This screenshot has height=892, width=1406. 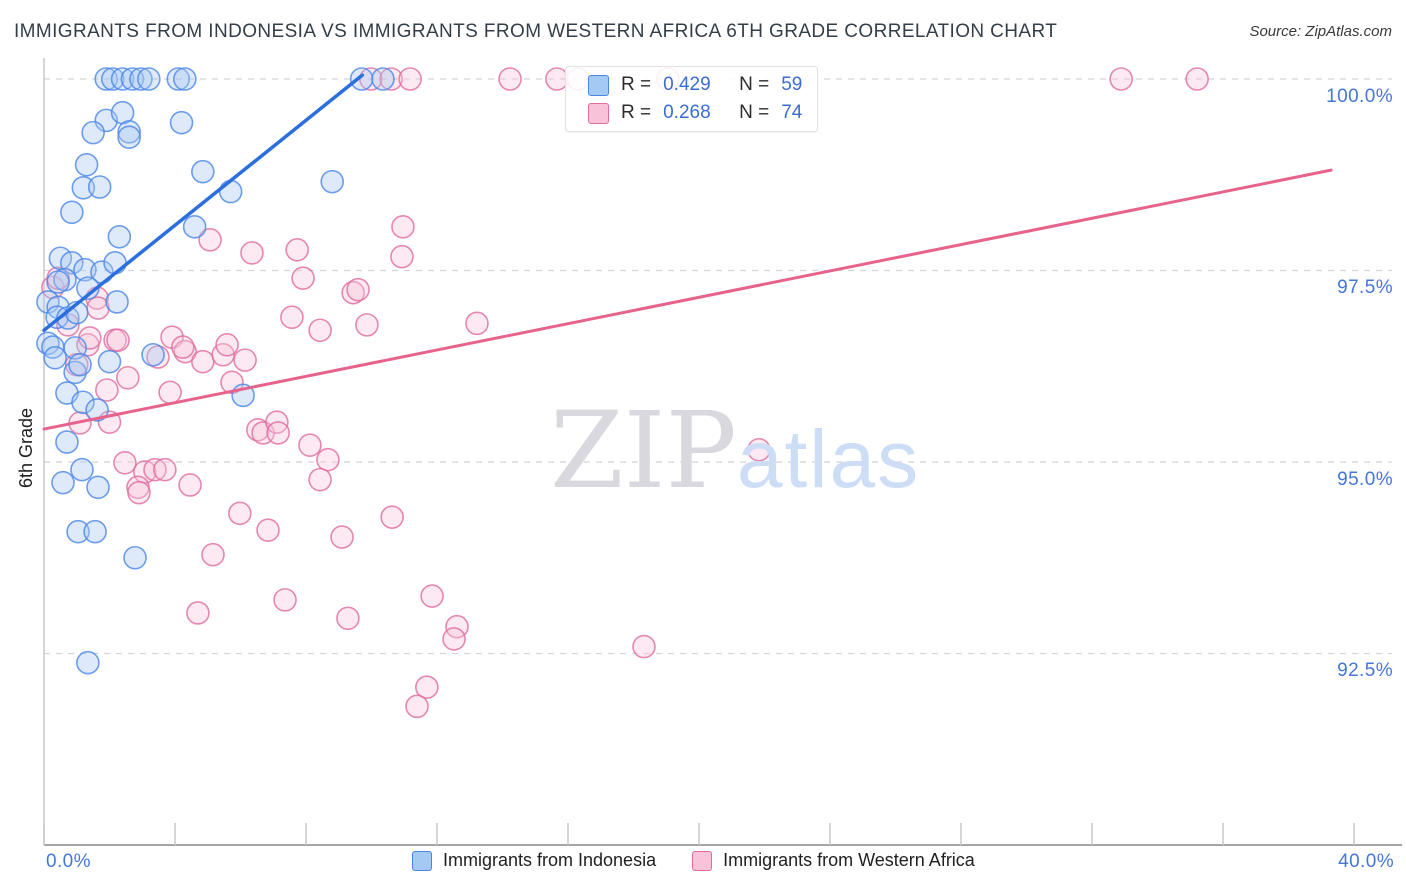 I want to click on x-tick-label-min: 0.0%, so click(x=68, y=861).